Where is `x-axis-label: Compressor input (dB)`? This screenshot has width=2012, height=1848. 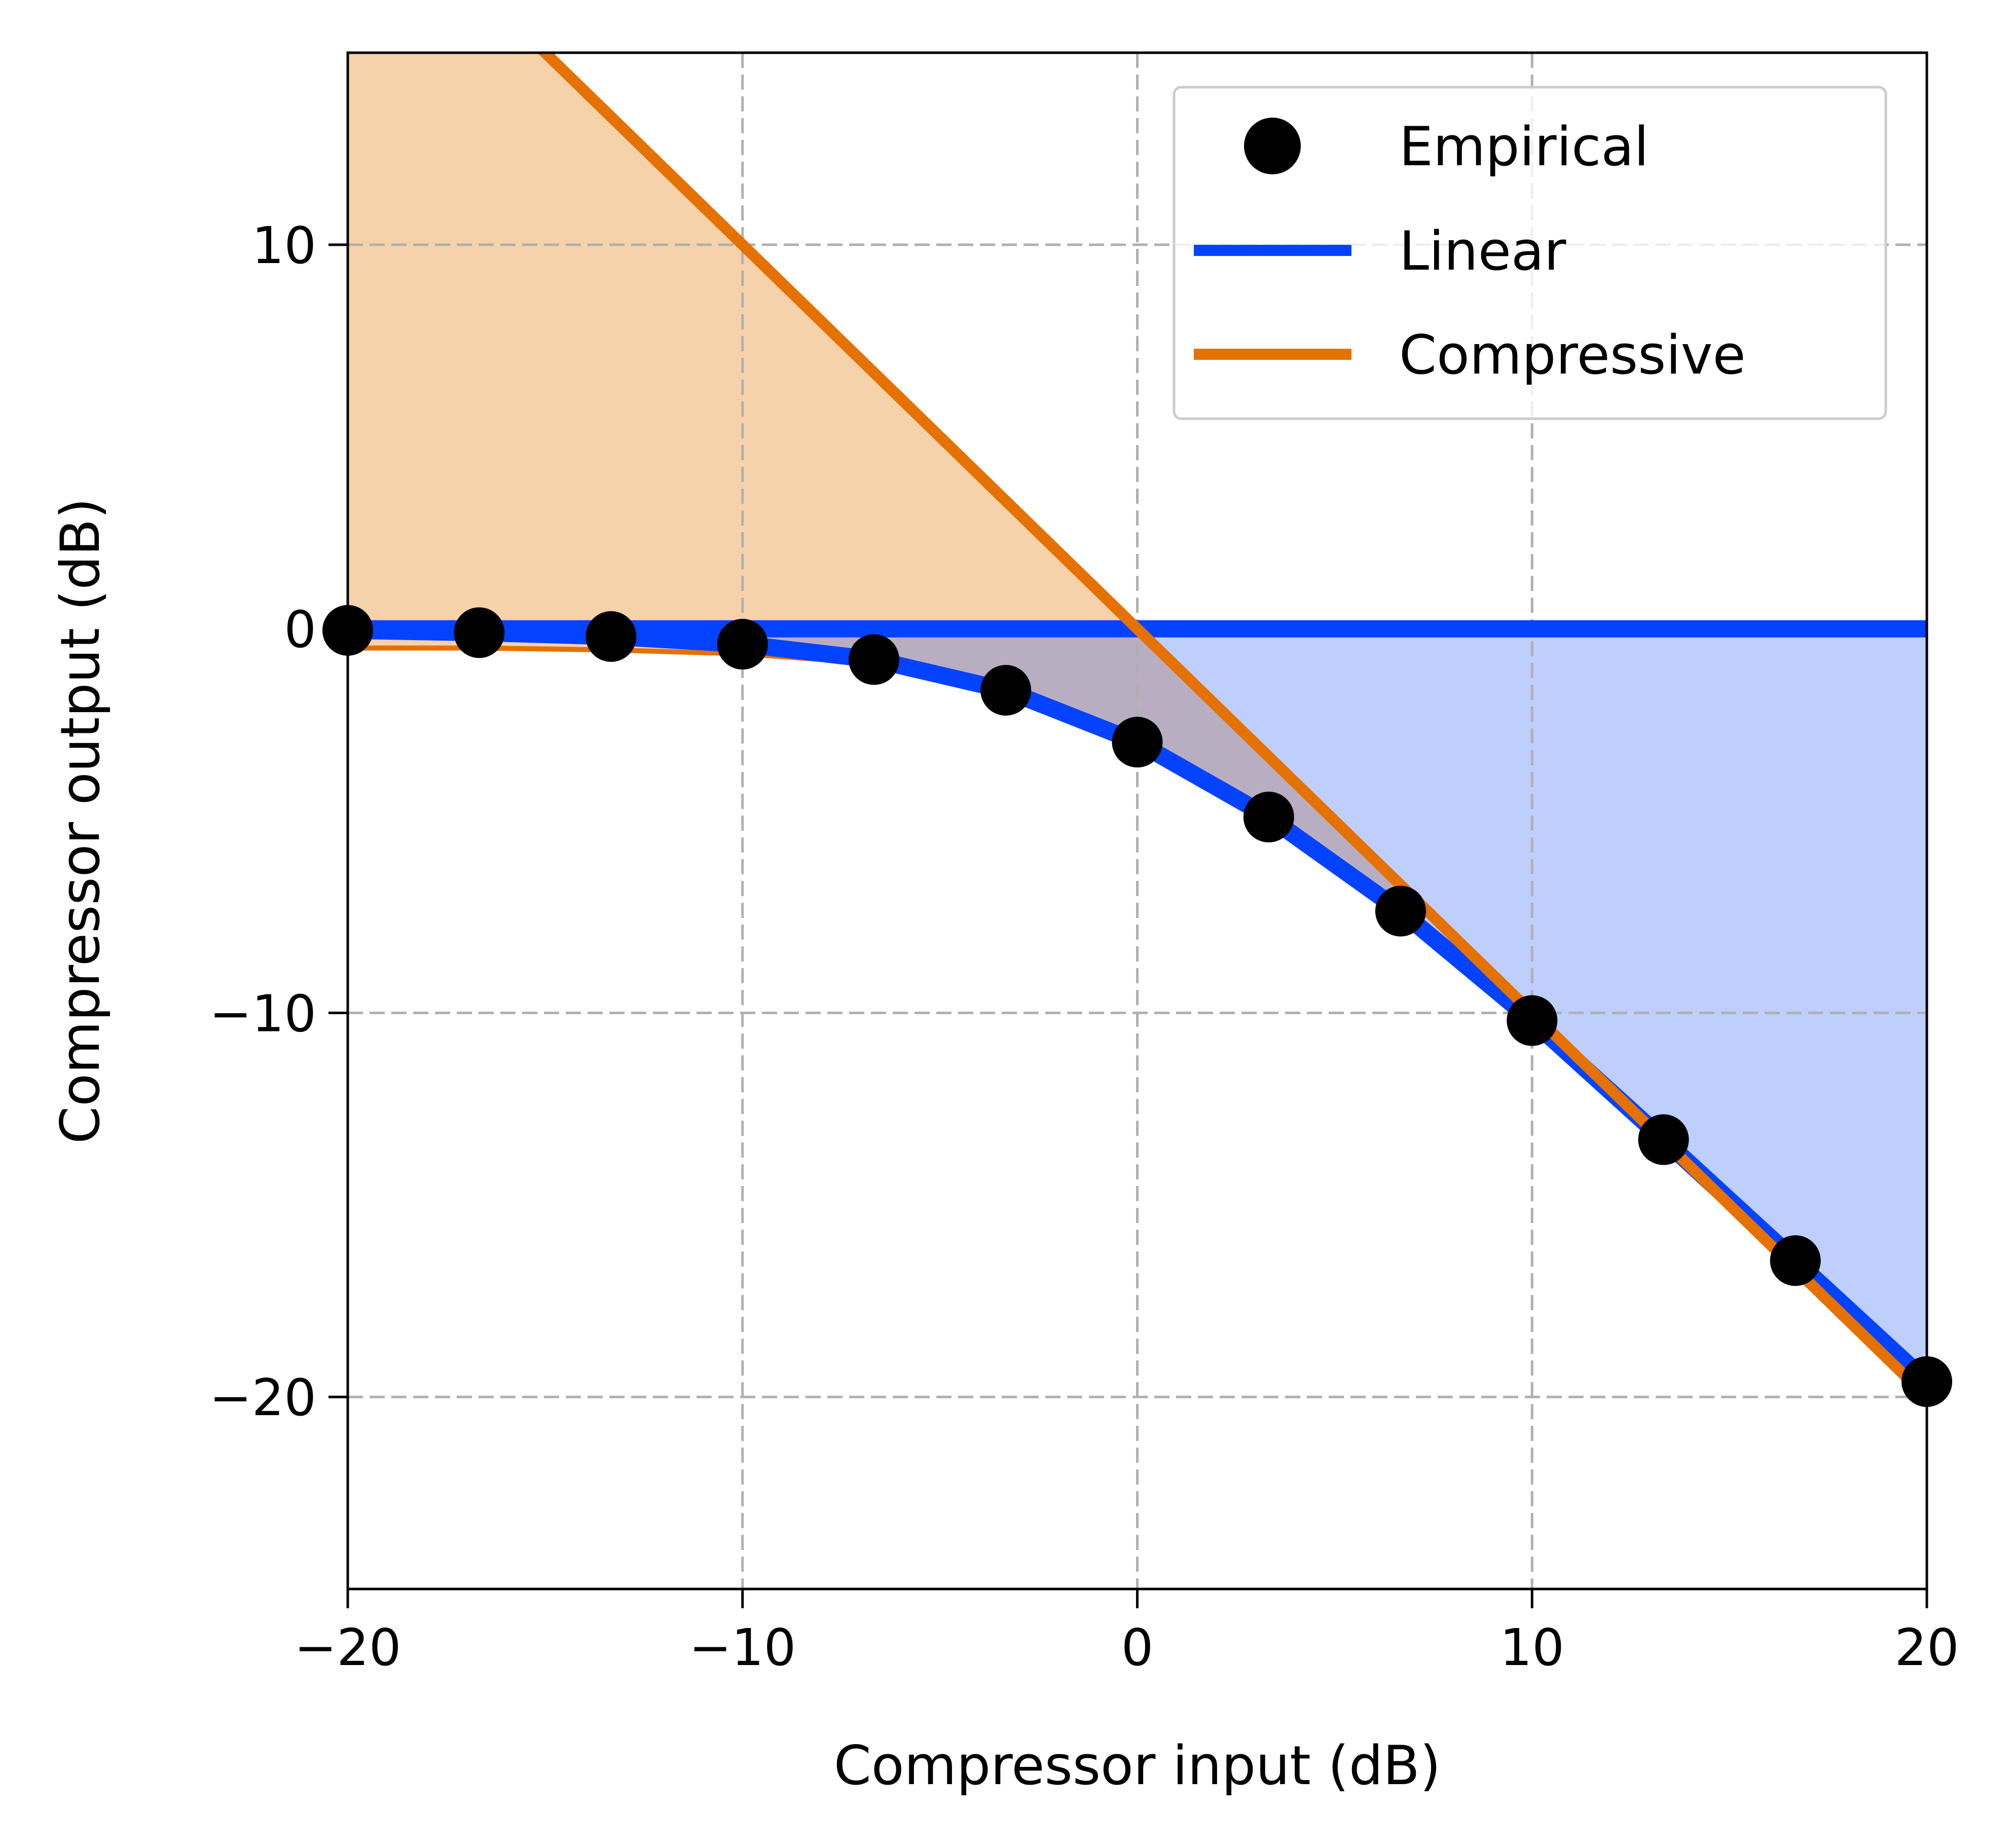
x-axis-label: Compressor input (dB) is located at coordinates (1137, 1765).